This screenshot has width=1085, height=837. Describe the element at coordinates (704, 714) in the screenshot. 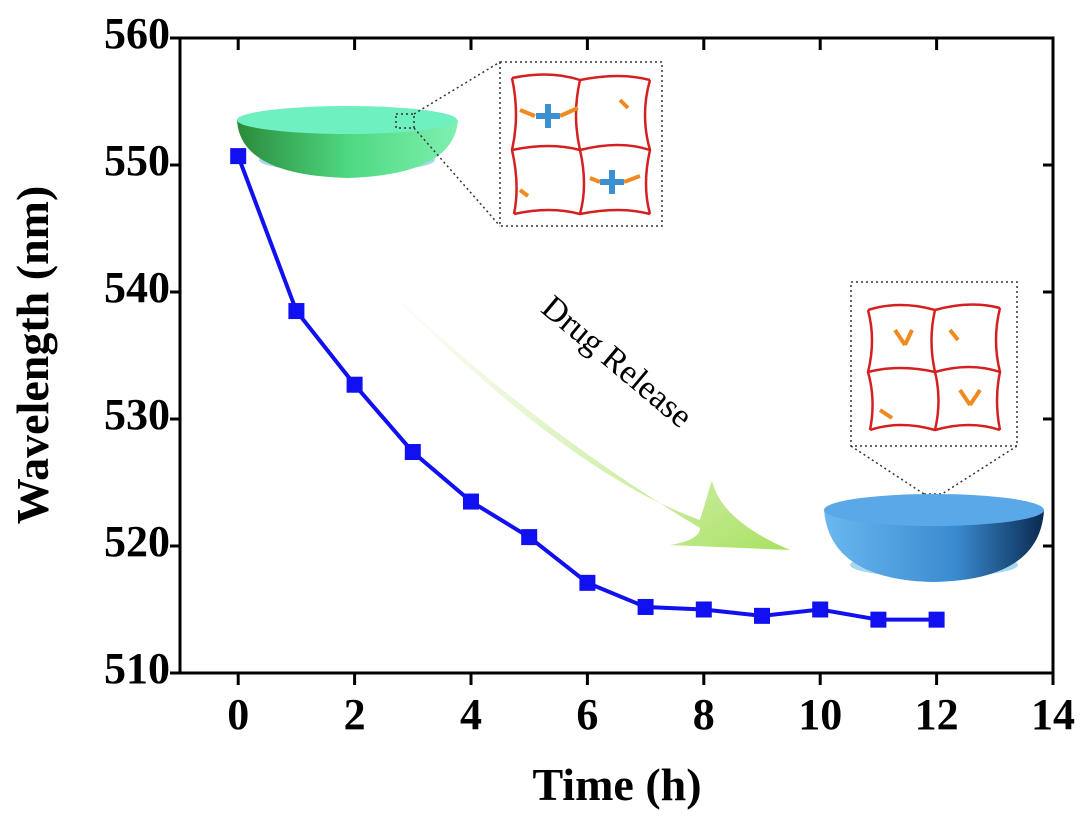

I see `x-tick-label: 8` at that location.